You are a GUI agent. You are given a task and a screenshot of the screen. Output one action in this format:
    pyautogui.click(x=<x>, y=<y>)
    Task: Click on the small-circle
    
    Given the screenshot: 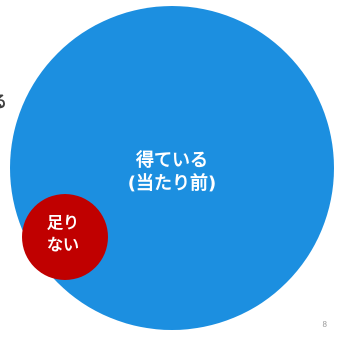 What is the action you would take?
    pyautogui.click(x=65, y=237)
    